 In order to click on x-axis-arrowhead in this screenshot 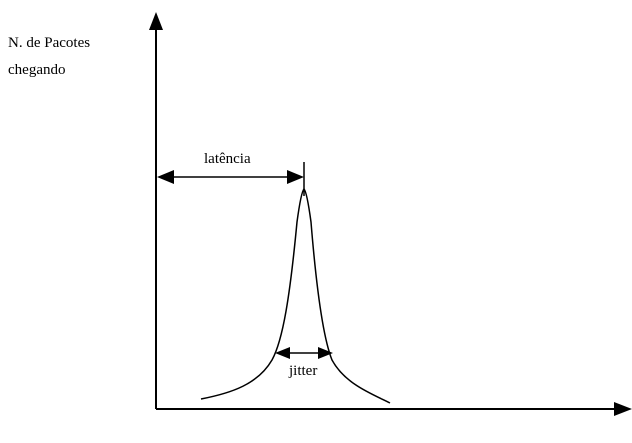, I will do `click(623, 409)`.